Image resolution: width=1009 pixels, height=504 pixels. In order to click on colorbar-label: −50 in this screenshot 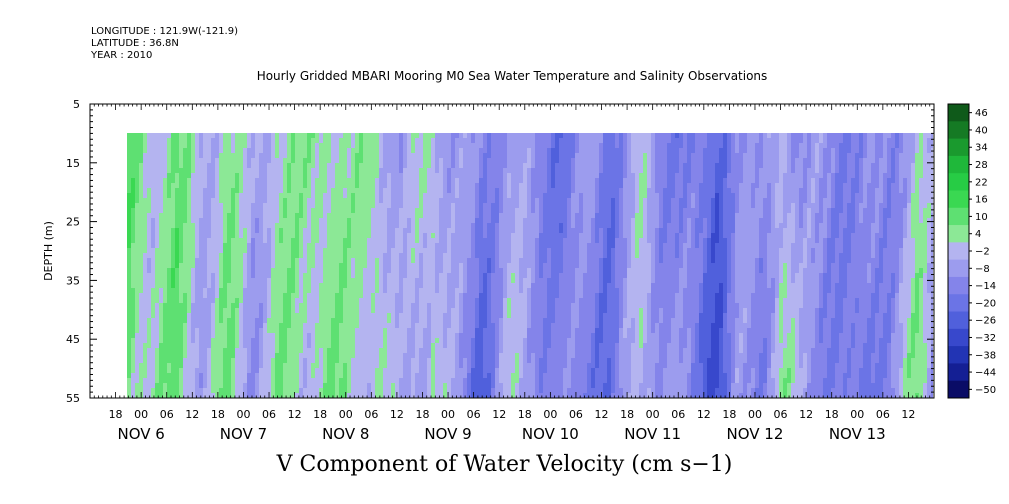, I will do `click(985, 390)`.